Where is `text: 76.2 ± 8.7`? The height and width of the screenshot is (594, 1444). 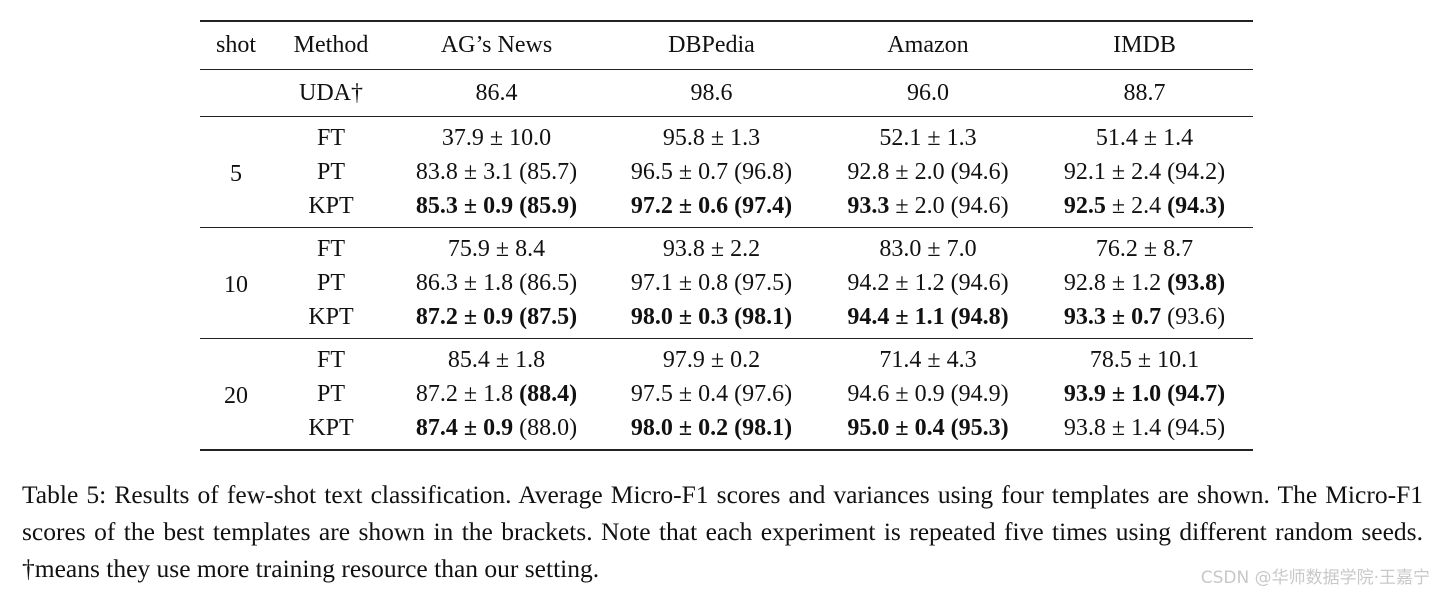 text: 76.2 ± 8.7 is located at coordinates (1144, 248).